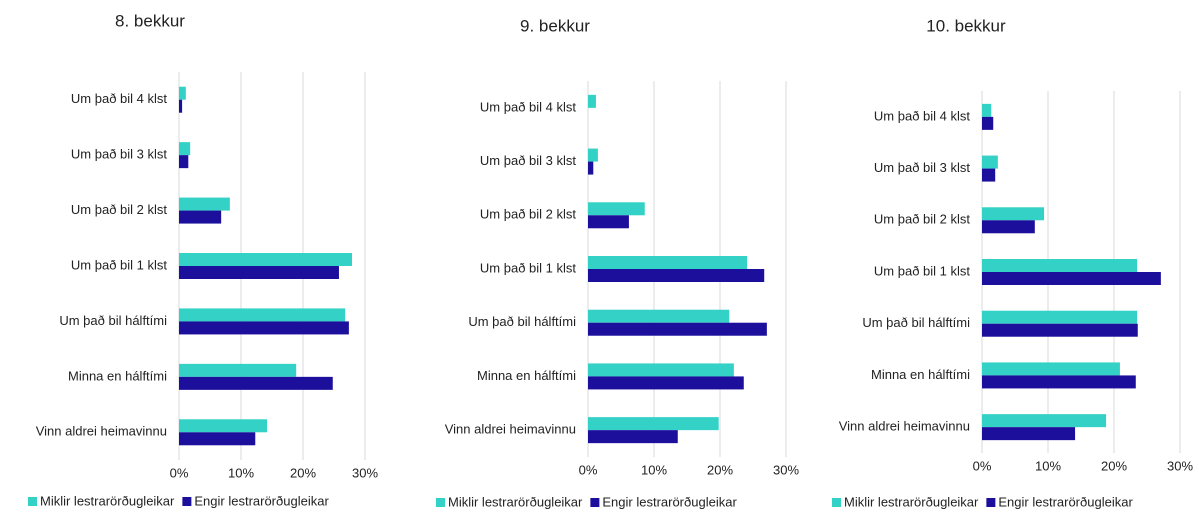 This screenshot has width=1199, height=513. I want to click on chart-title: 9. bekkur, so click(555, 25).